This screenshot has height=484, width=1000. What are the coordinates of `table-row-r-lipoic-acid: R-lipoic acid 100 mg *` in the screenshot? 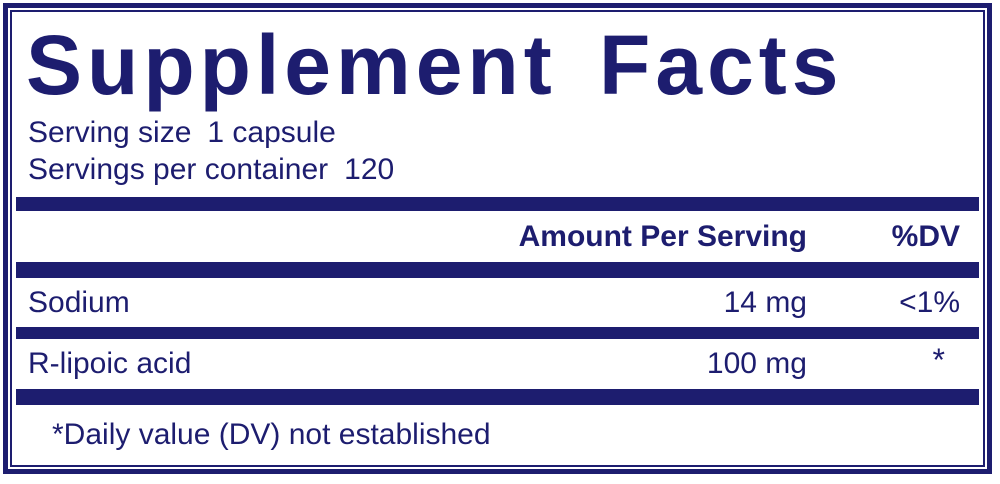 It's located at (497, 364).